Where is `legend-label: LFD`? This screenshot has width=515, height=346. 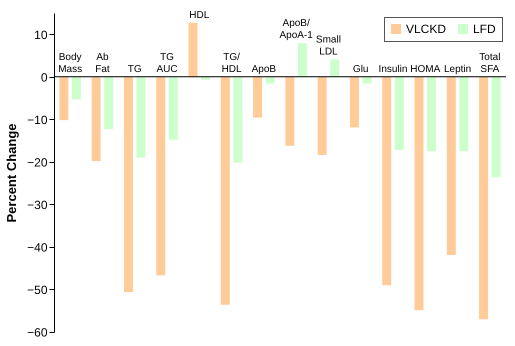 legend-label: LFD is located at coordinates (484, 29).